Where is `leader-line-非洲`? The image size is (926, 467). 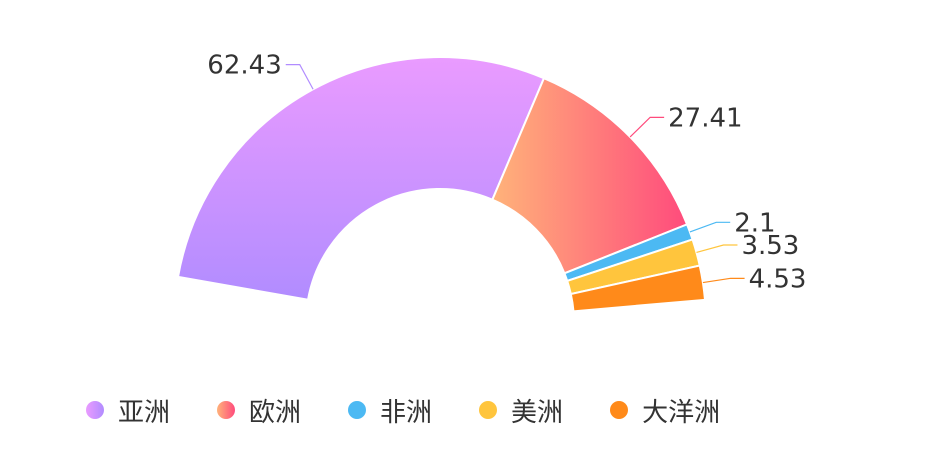
leader-line-非洲 is located at coordinates (710, 227).